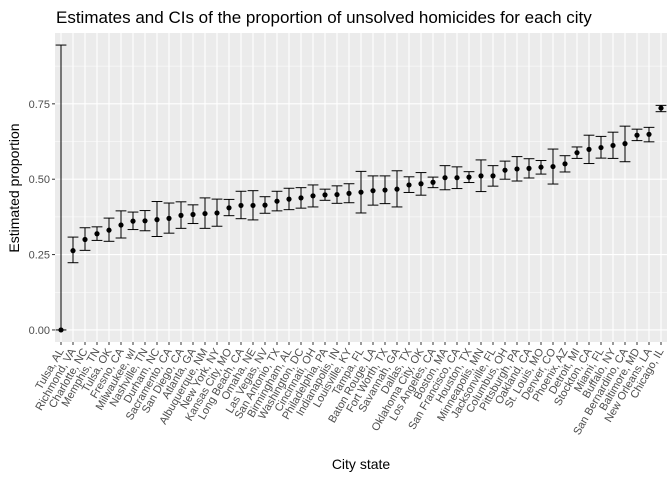  I want to click on y-tick-label: 0.50, so click(39, 180).